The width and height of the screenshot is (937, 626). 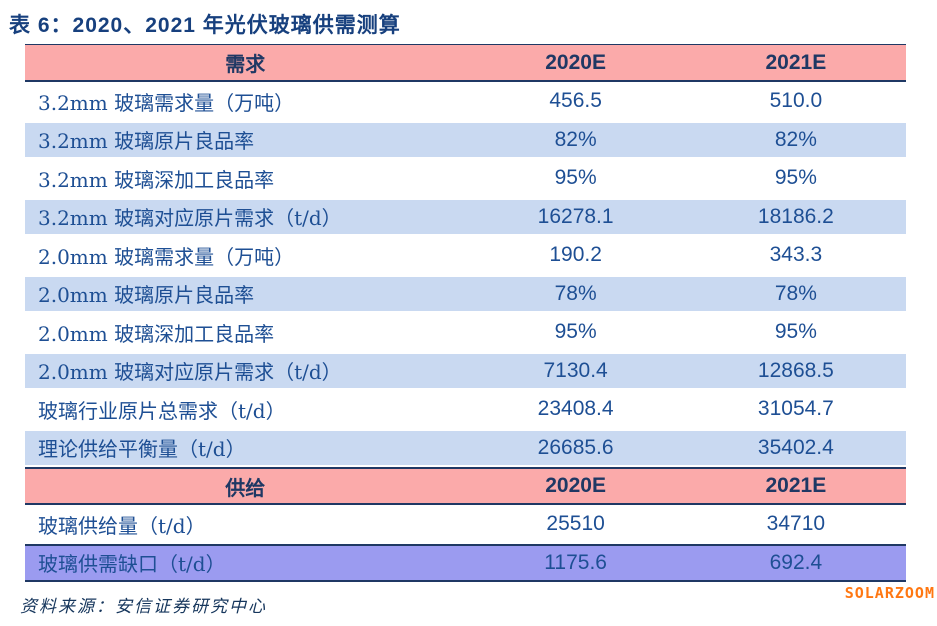 What do you see at coordinates (122, 525) in the screenshot?
I see `row-label: 玻璃供给量（t/d）` at bounding box center [122, 525].